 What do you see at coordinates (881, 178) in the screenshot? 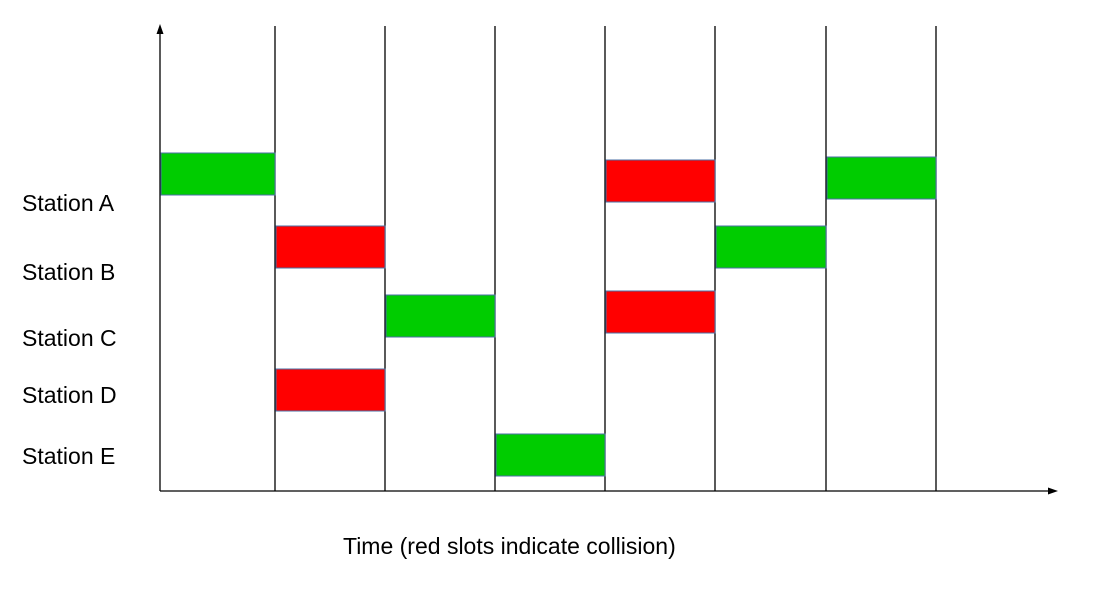
I see `slot-7-station-a-success-block` at bounding box center [881, 178].